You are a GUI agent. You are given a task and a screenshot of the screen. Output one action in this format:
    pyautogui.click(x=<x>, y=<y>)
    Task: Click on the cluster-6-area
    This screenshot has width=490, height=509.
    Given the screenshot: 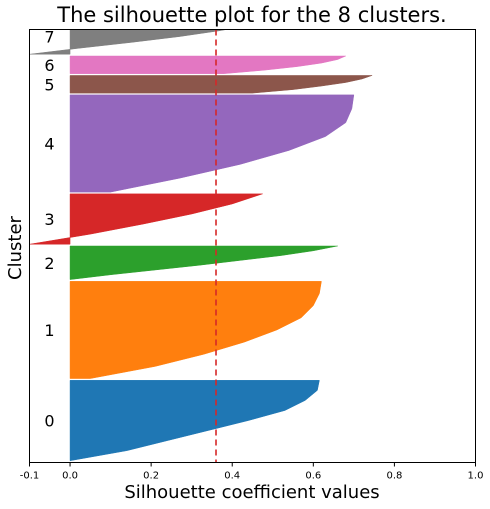 What is the action you would take?
    pyautogui.click(x=207, y=64)
    